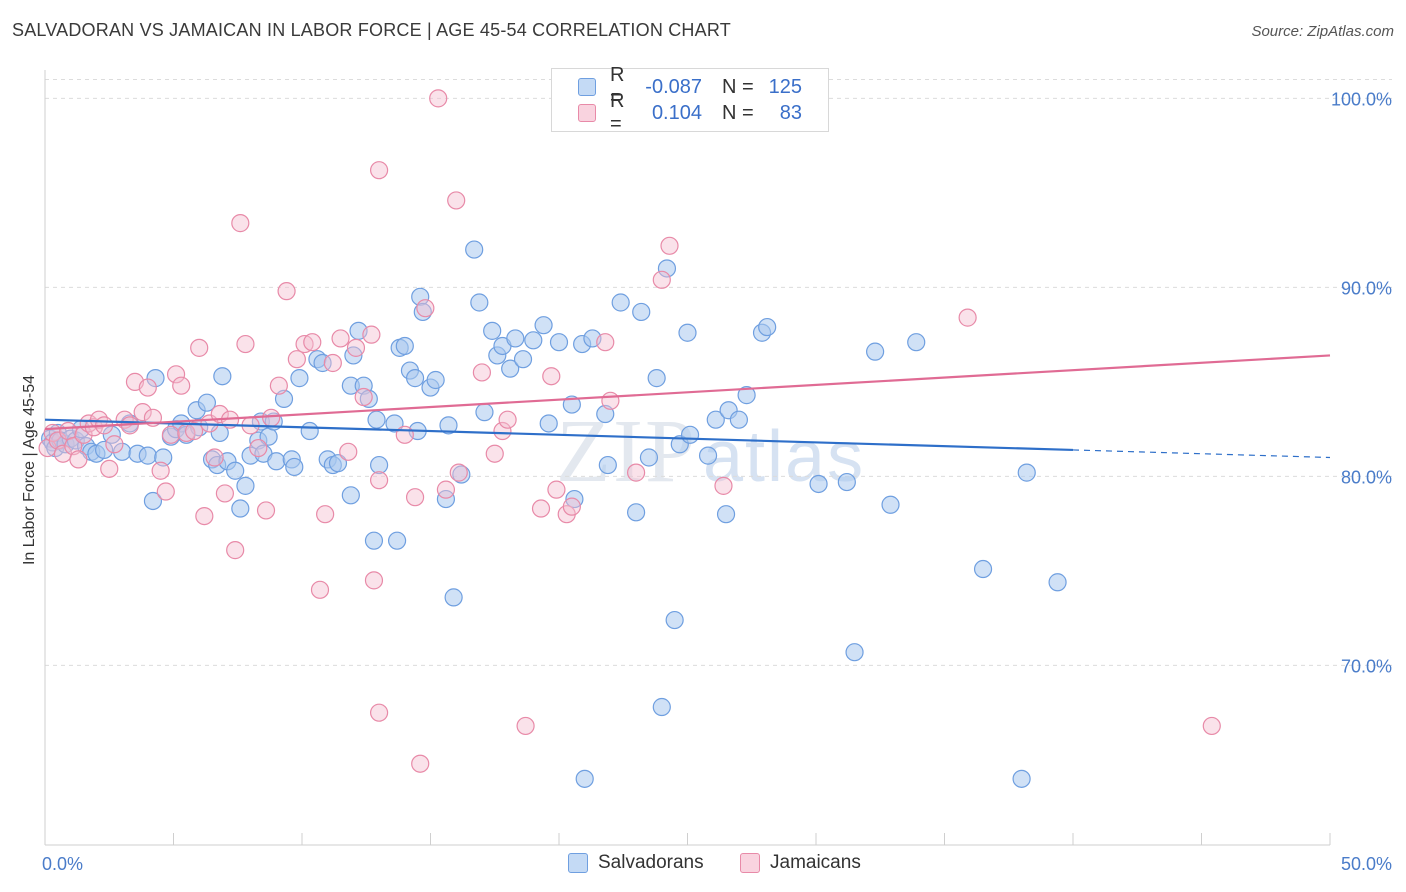 The image size is (1406, 892). What do you see at coordinates (800, 863) in the screenshot?
I see `legend-item-jamaicans: Jamaicans` at bounding box center [800, 863].